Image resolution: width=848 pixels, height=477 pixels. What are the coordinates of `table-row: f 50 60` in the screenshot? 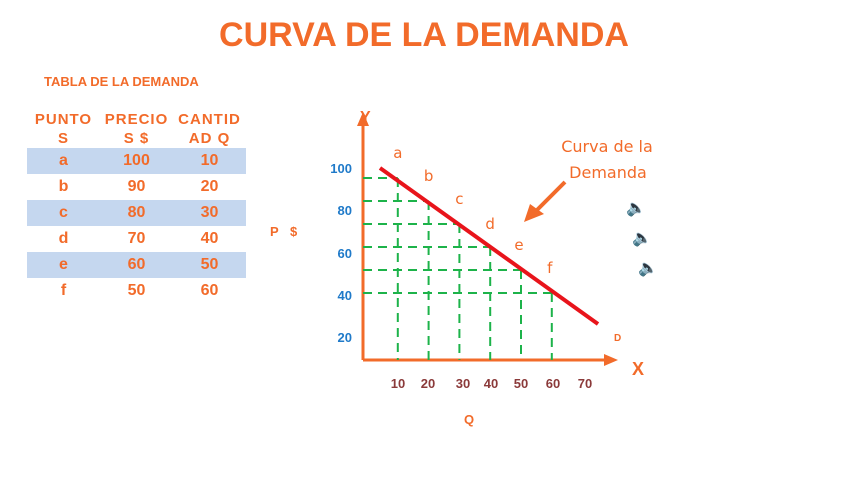 It's located at (136, 291).